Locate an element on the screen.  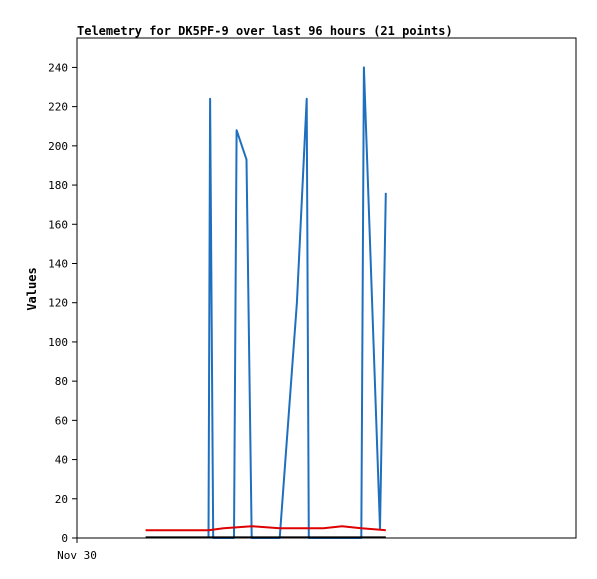
y-tick-label: 0 is located at coordinates (64, 538).